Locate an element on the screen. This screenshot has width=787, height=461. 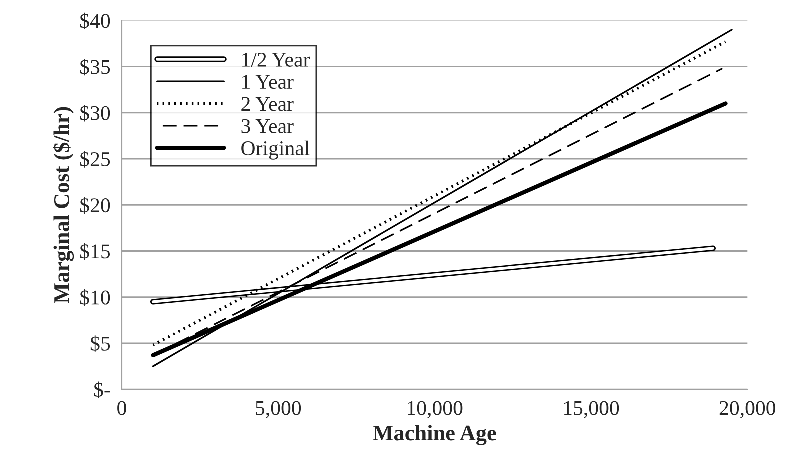
y-tick-label: $20 is located at coordinates (95, 205).